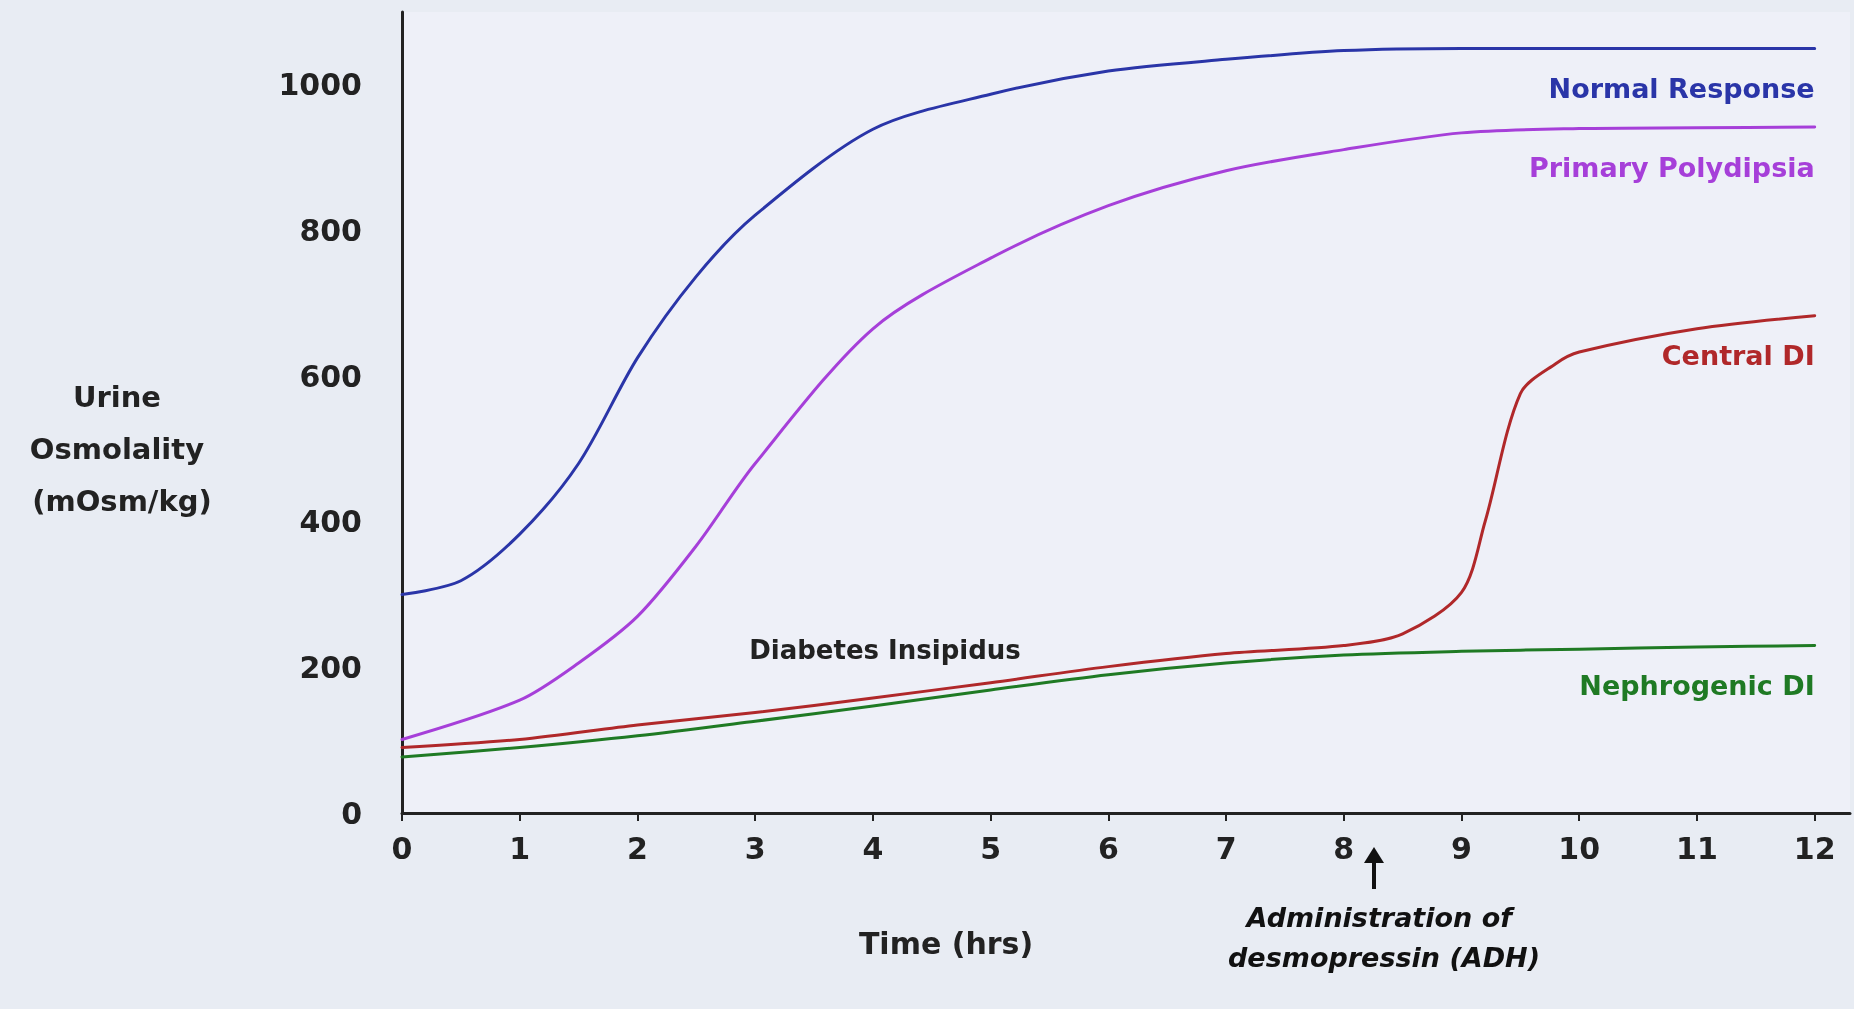 The image size is (1854, 1009). Describe the element at coordinates (330, 522) in the screenshot. I see `y-tick-label: 400` at that location.